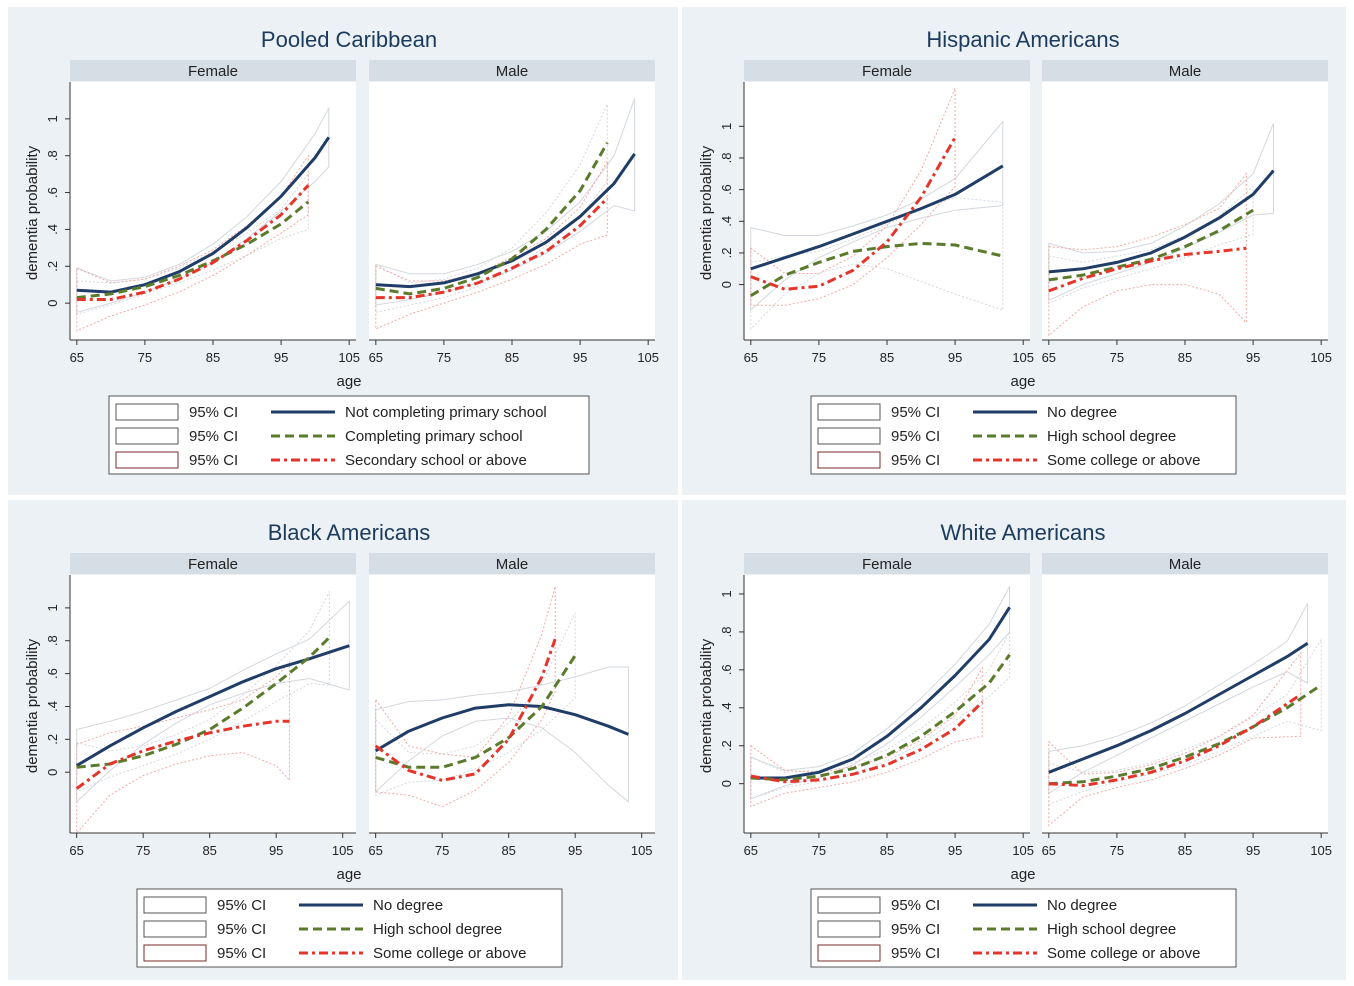 This screenshot has width=1354, height=986. What do you see at coordinates (349, 435) in the screenshot?
I see `legend-box` at bounding box center [349, 435].